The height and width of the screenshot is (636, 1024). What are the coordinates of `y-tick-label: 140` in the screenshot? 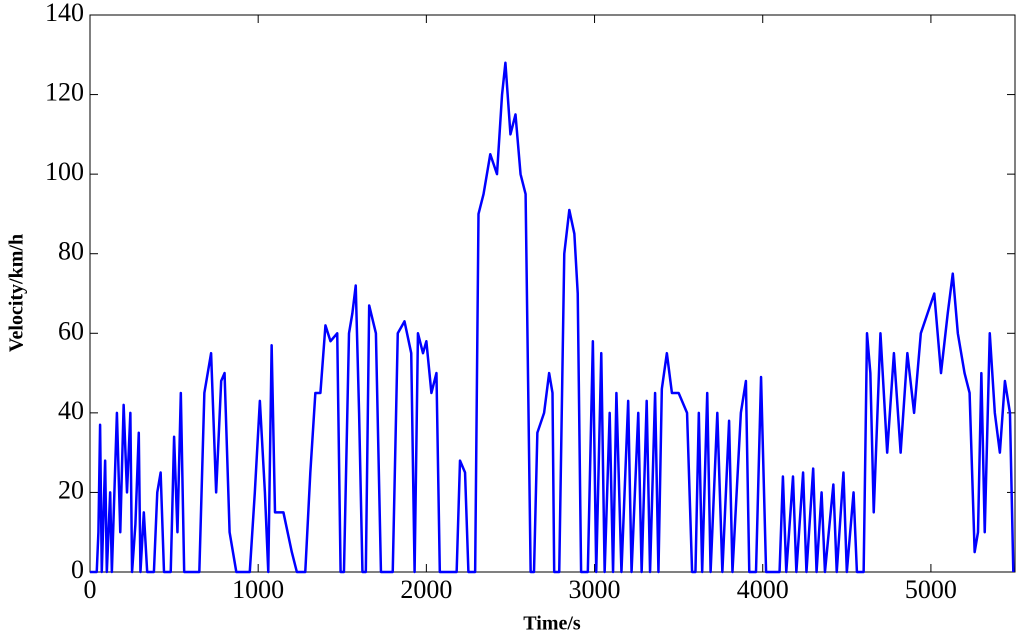 It's located at (64, 13).